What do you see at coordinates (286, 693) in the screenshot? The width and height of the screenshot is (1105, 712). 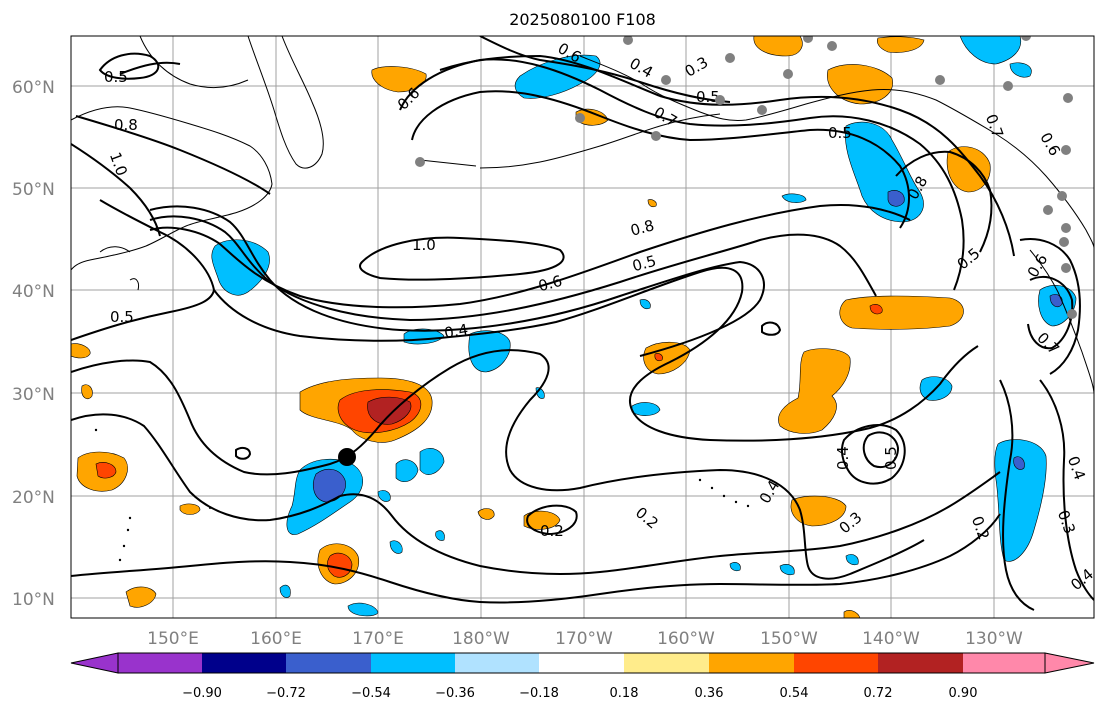 I see `colorbar-tick: −0.72` at bounding box center [286, 693].